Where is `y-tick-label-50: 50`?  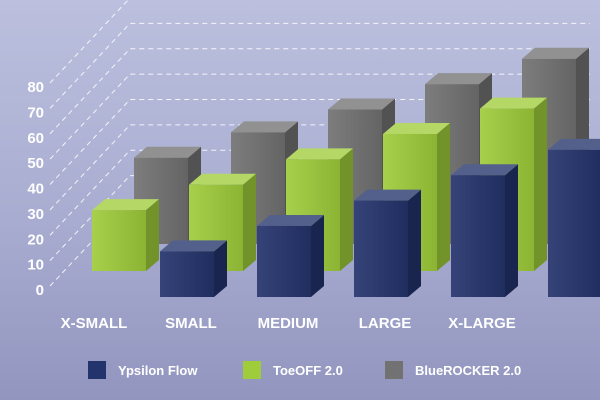 y-tick-label-50: 50 is located at coordinates (35, 163).